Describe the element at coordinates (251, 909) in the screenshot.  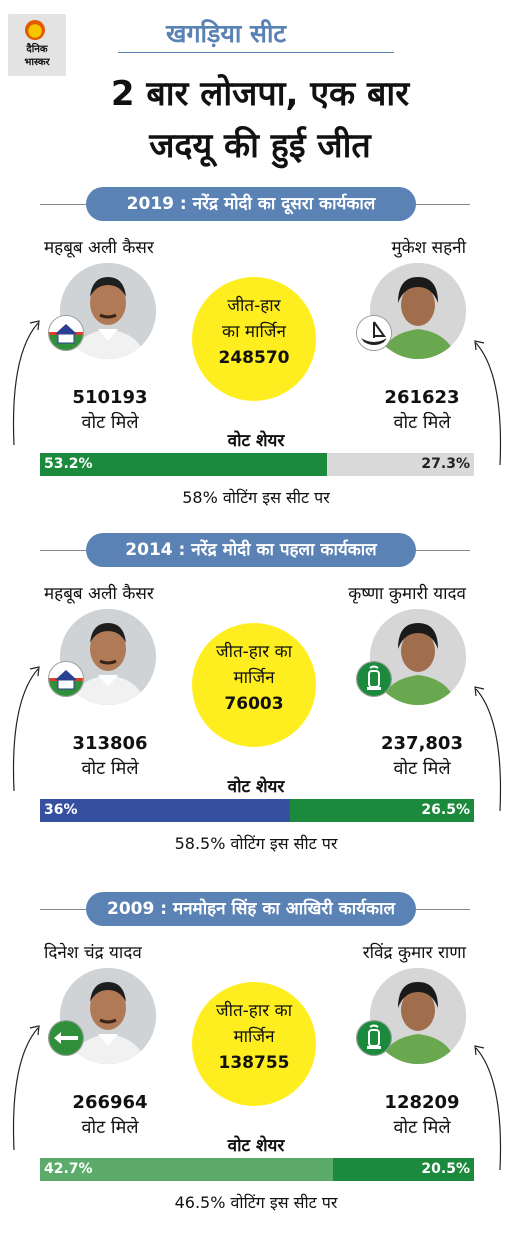
I see `section-title: 2009 : मनमोहन सिंह का आखिरी कार्यकाल` at that location.